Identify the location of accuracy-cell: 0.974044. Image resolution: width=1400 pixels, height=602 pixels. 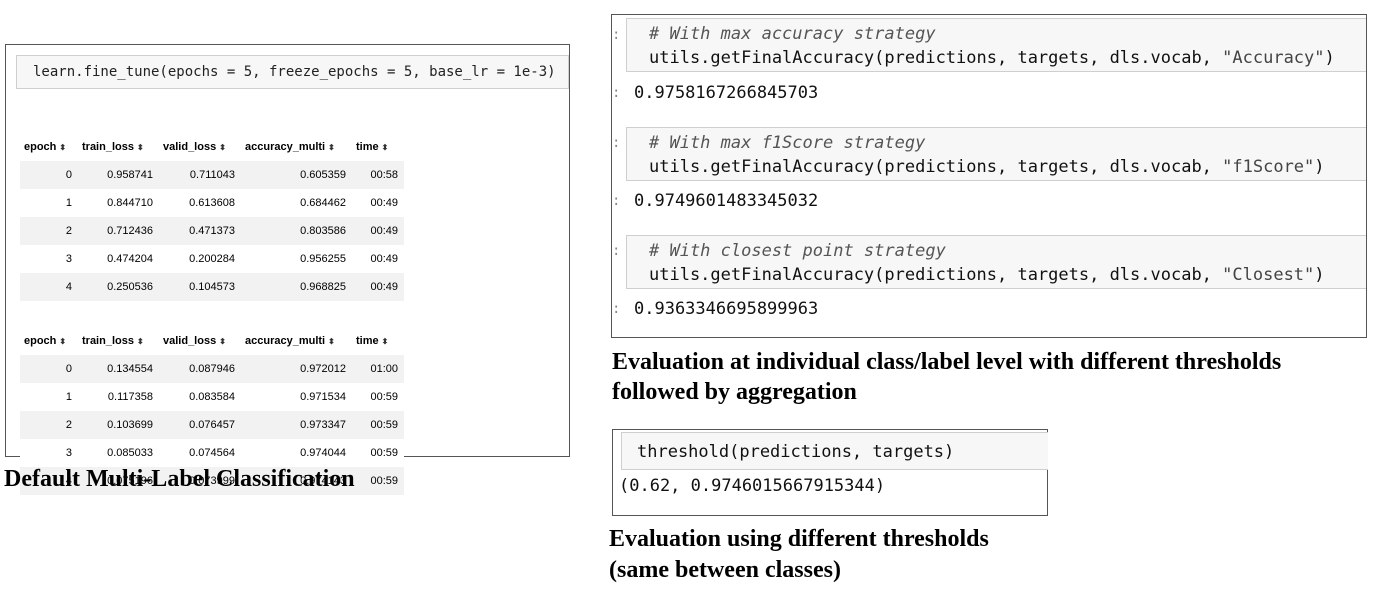
(323, 453).